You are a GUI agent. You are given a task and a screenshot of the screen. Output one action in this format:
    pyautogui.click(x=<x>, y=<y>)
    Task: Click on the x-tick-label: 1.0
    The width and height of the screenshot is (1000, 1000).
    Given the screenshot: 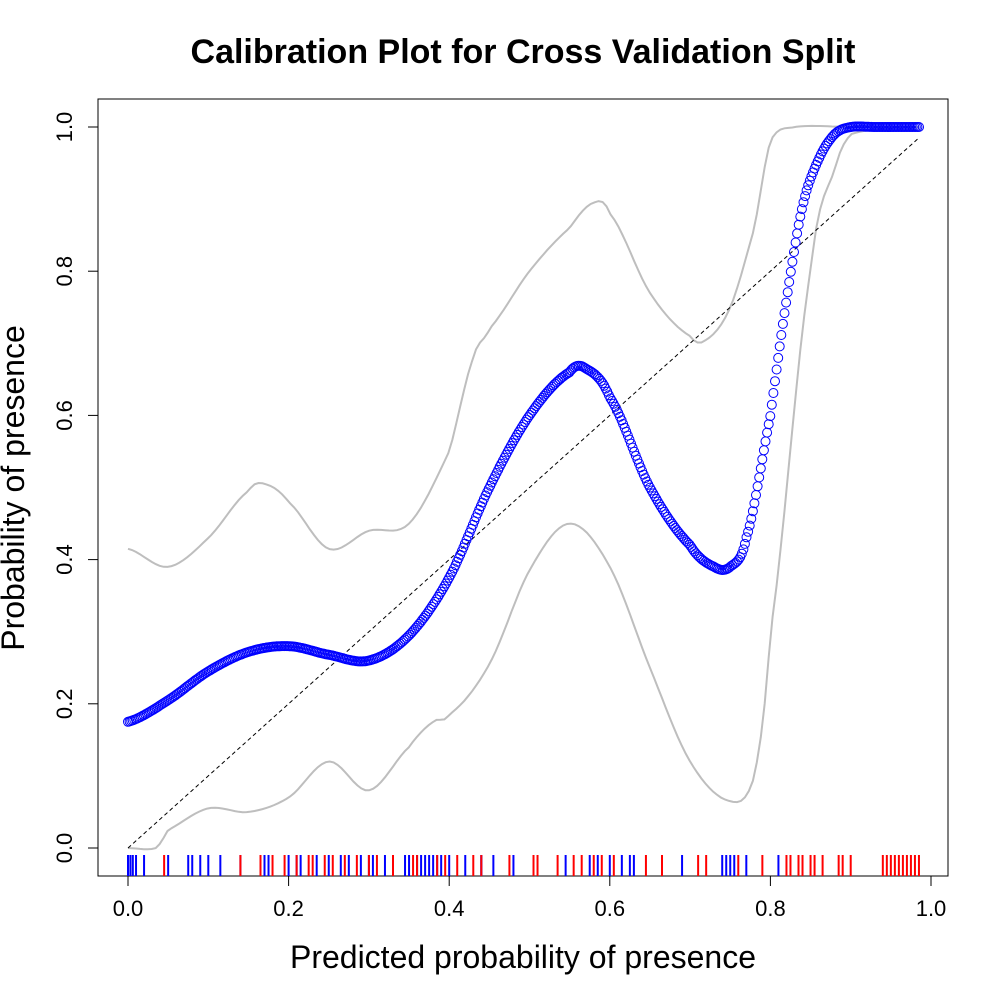 What is the action you would take?
    pyautogui.click(x=931, y=908)
    